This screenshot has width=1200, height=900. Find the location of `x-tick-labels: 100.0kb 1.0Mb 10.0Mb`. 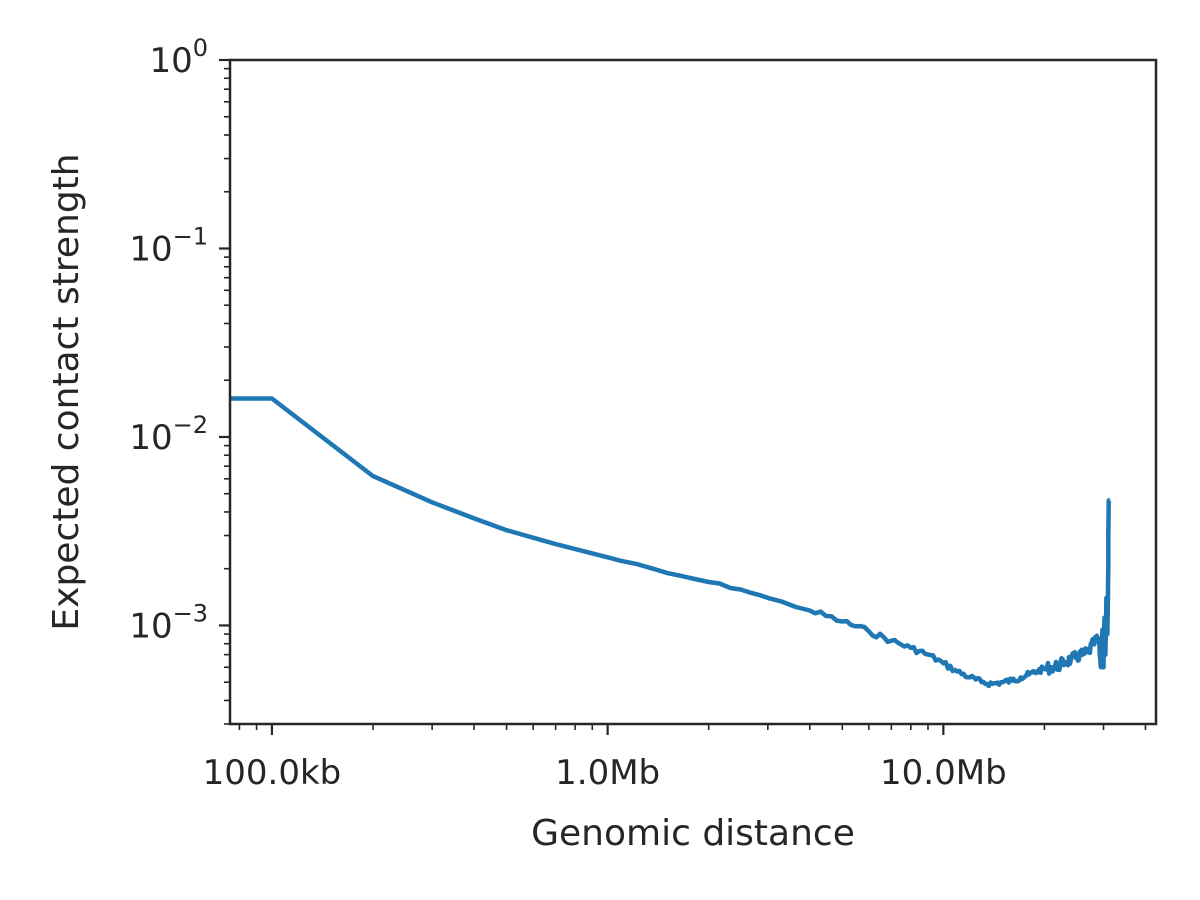

x-tick-labels: 100.0kb 1.0Mb 10.0Mb is located at coordinates (605, 773).